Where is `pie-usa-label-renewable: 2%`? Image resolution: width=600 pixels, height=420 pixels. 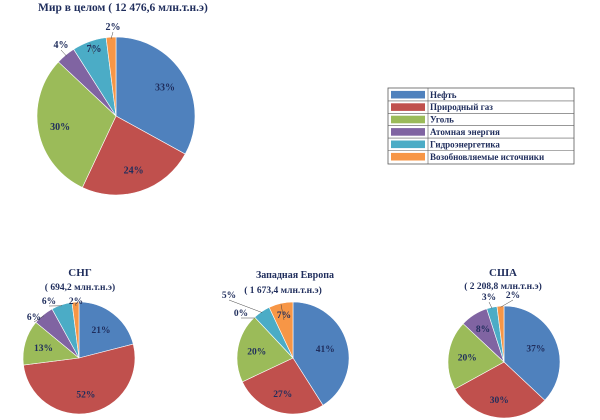 pie-usa-label-renewable: 2% is located at coordinates (513, 296).